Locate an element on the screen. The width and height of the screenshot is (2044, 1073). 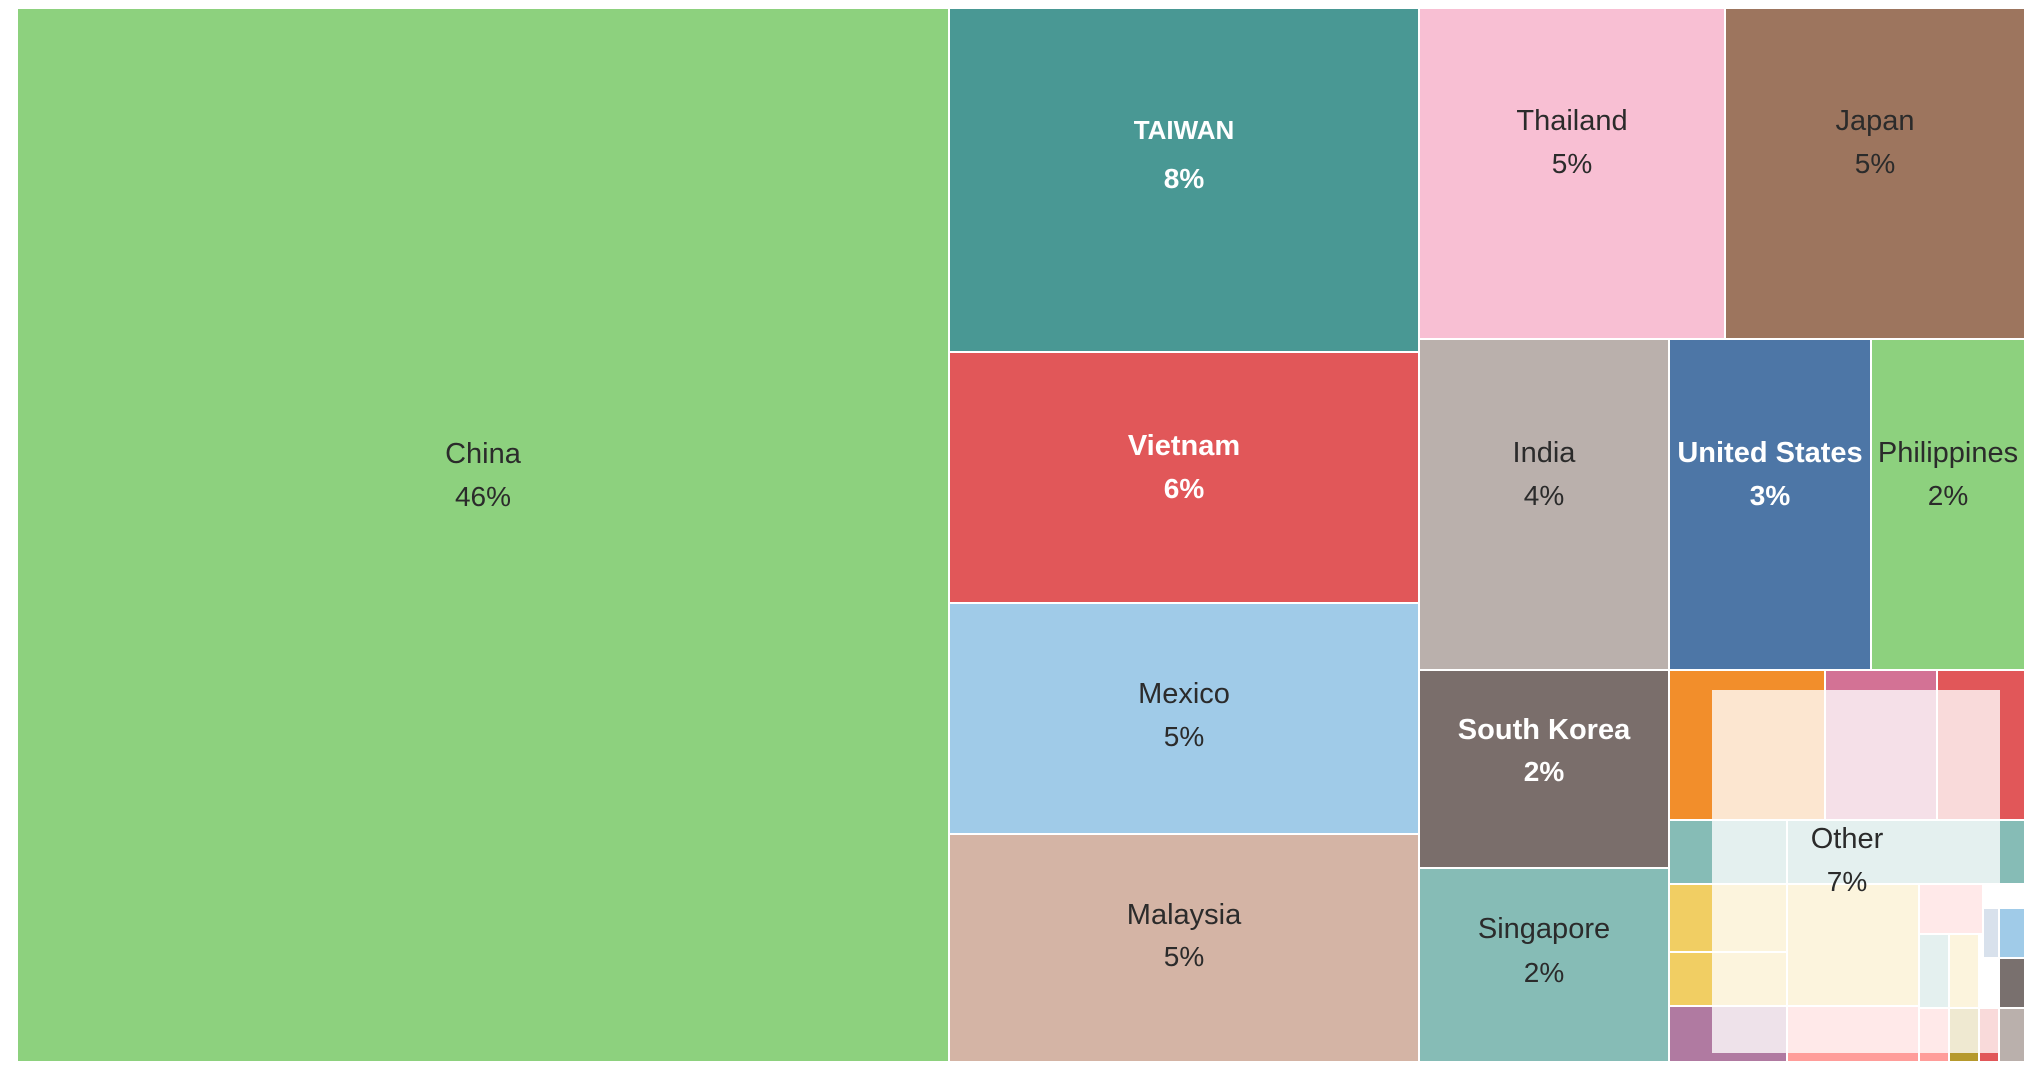
treemap-cell-vietnam: Vietnam 6% is located at coordinates (1184, 477).